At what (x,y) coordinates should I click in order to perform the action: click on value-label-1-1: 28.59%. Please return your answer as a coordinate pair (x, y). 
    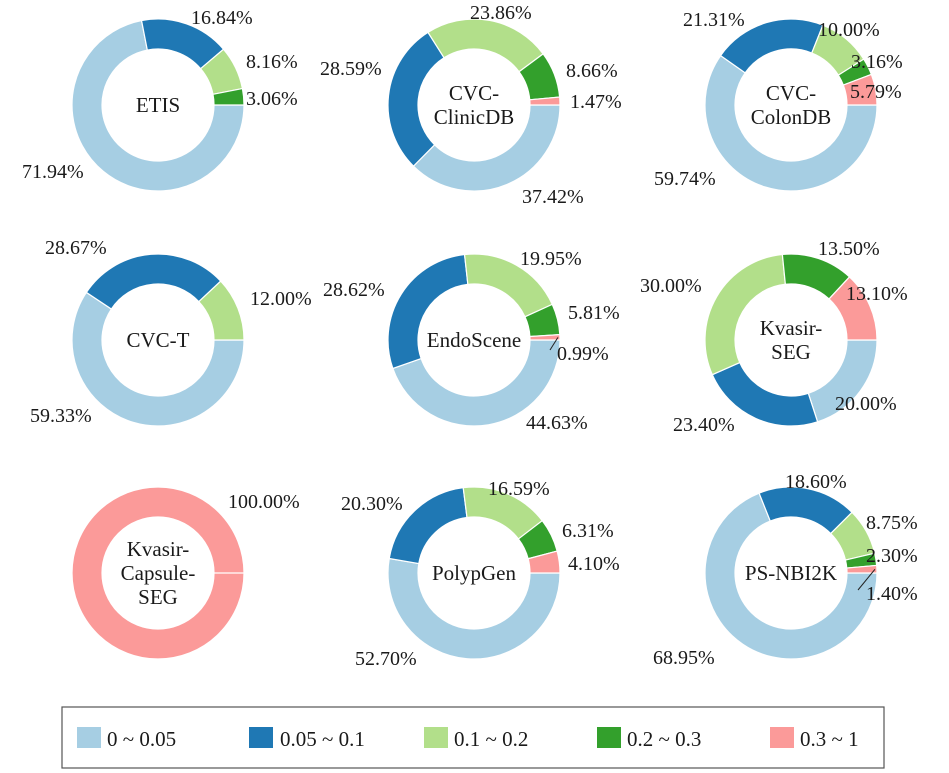
    Looking at the image, I should click on (351, 69).